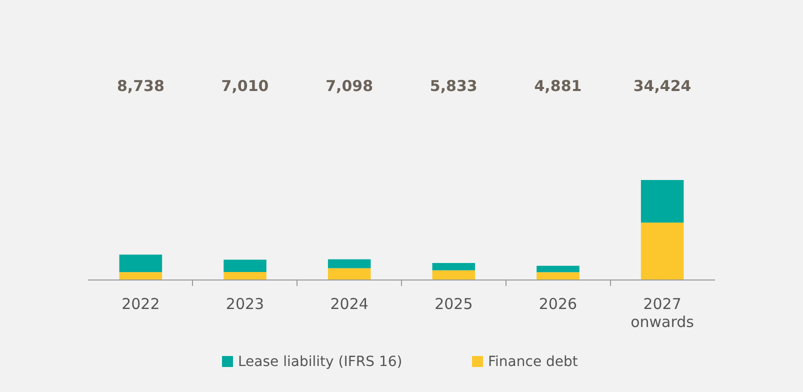 The height and width of the screenshot is (392, 803). What do you see at coordinates (662, 313) in the screenshot?
I see `x-tick-label: 2027 onwards` at bounding box center [662, 313].